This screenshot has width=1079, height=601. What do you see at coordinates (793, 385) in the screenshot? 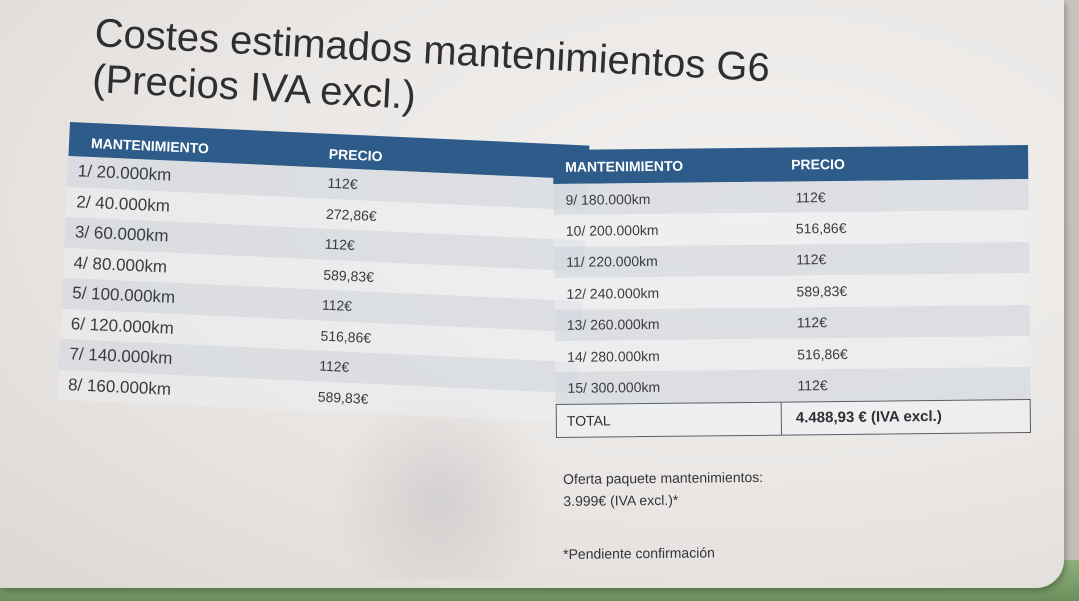
I see `table-row: 15/ 300.000km 112€` at bounding box center [793, 385].